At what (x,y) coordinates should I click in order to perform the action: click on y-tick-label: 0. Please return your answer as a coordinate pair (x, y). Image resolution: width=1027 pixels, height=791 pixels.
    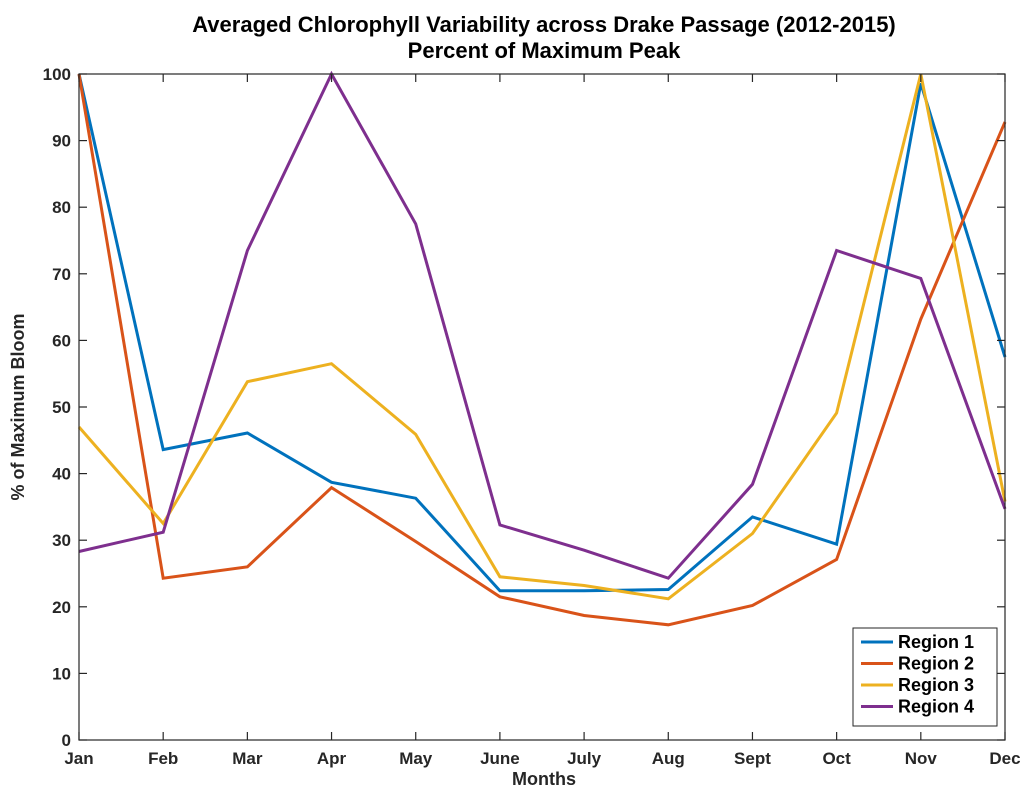
    Looking at the image, I should click on (66, 740).